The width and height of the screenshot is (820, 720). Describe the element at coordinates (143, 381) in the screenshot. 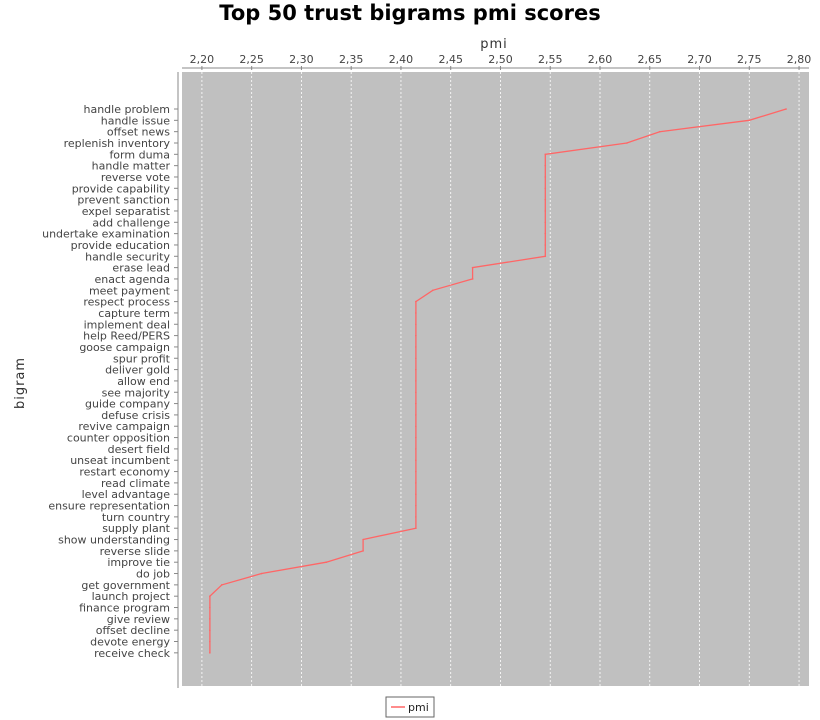

I see `y-tick-label: allow end` at that location.